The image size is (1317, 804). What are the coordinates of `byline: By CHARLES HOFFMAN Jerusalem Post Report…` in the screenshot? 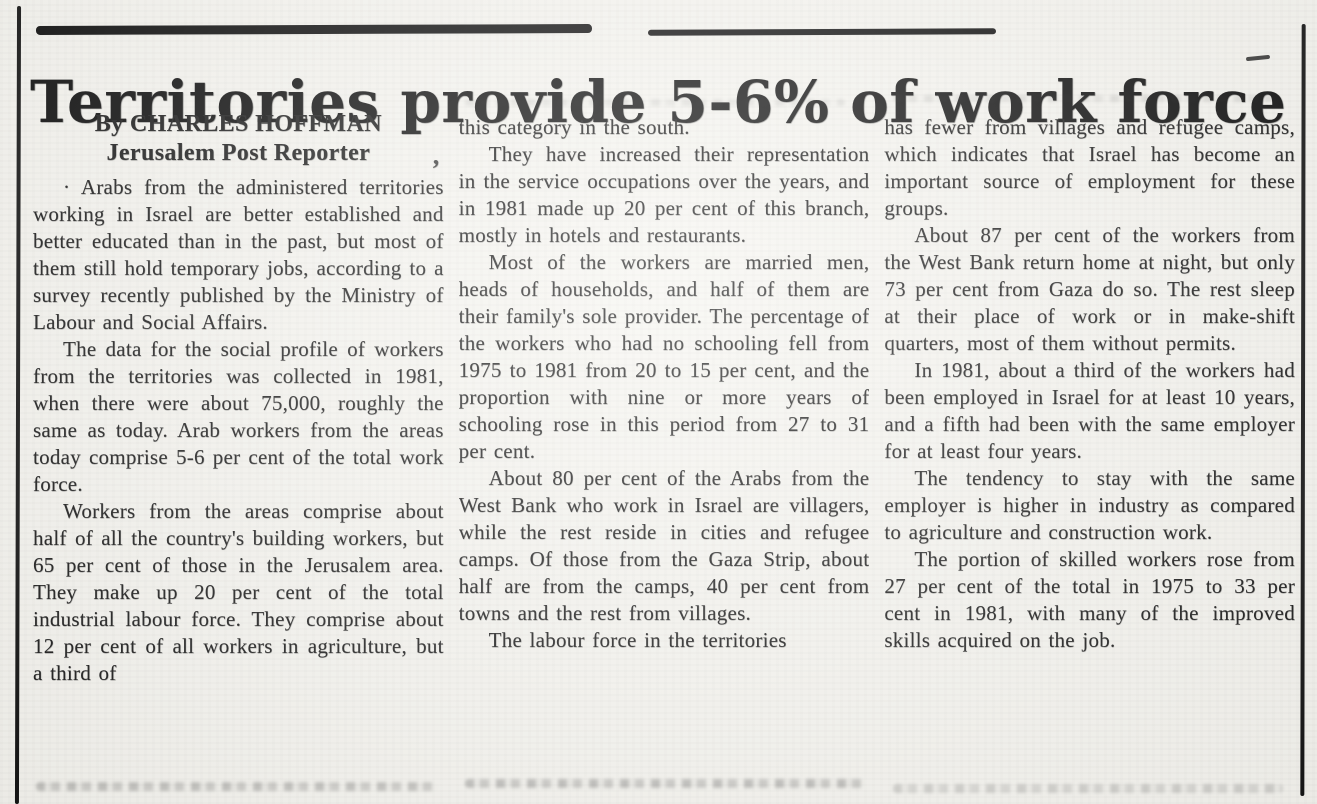 It's located at (238, 140).